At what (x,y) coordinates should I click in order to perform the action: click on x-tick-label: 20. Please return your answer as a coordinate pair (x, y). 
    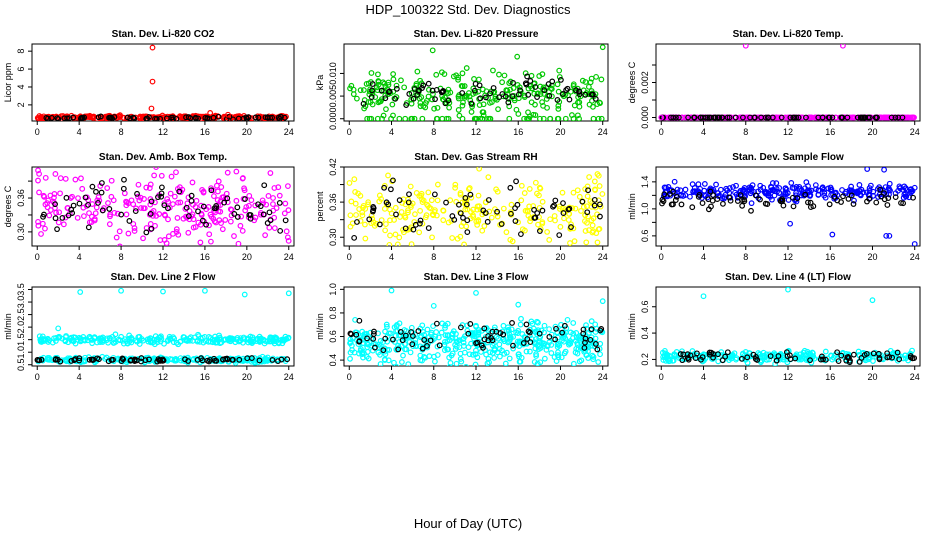
    Looking at the image, I should click on (247, 257).